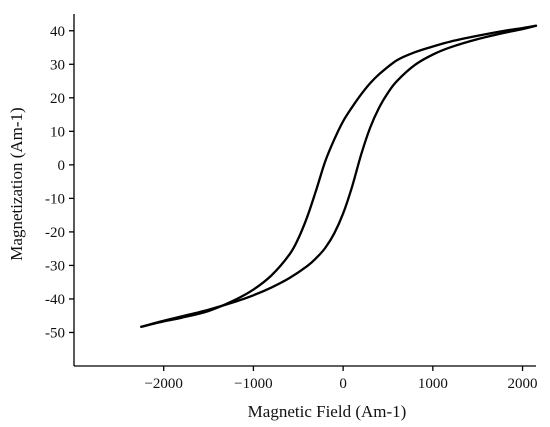 Image resolution: width=550 pixels, height=427 pixels. Describe the element at coordinates (433, 384) in the screenshot. I see `x-tick-label: 1000` at that location.